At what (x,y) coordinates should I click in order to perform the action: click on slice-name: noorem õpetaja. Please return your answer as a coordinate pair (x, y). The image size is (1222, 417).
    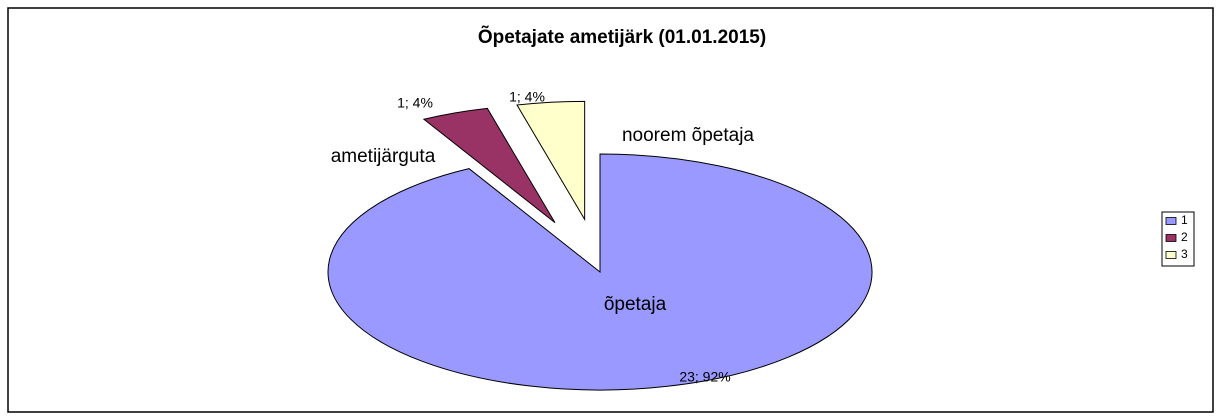
    Looking at the image, I should click on (688, 135).